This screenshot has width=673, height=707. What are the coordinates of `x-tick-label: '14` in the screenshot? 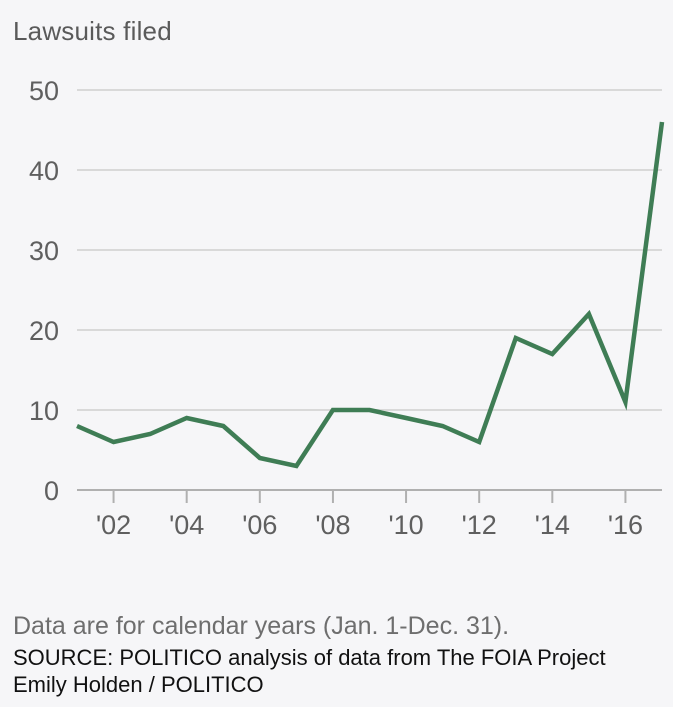 It's located at (552, 525).